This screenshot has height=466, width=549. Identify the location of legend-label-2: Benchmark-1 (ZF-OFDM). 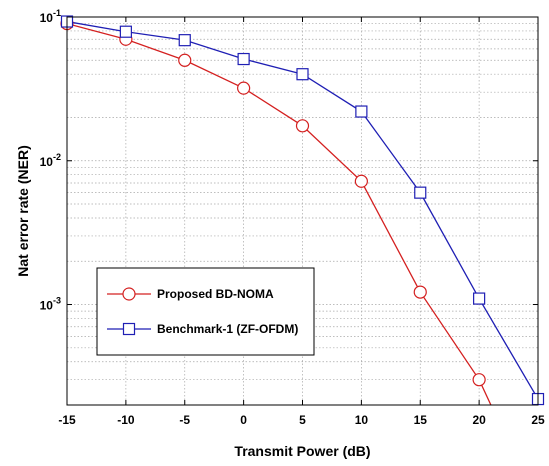
(227, 329).